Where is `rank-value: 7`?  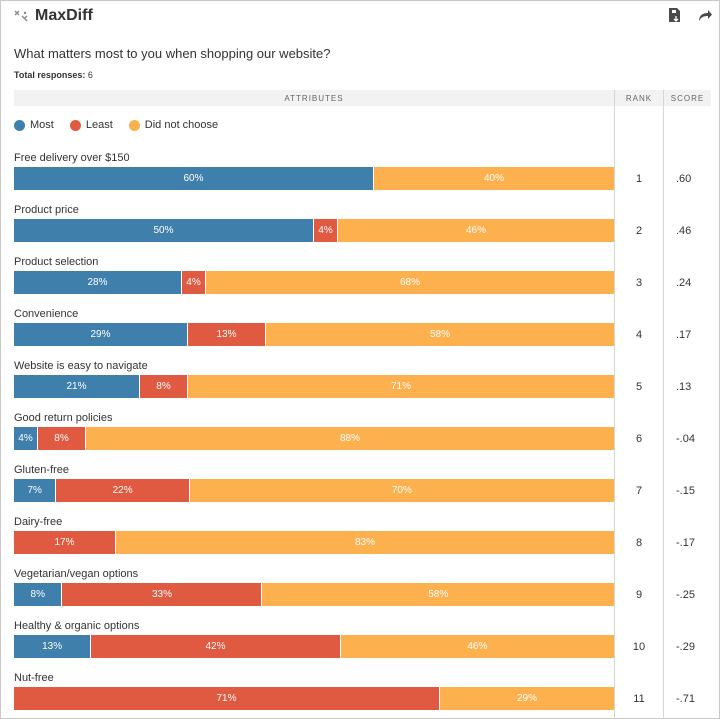
rank-value: 7 is located at coordinates (639, 490).